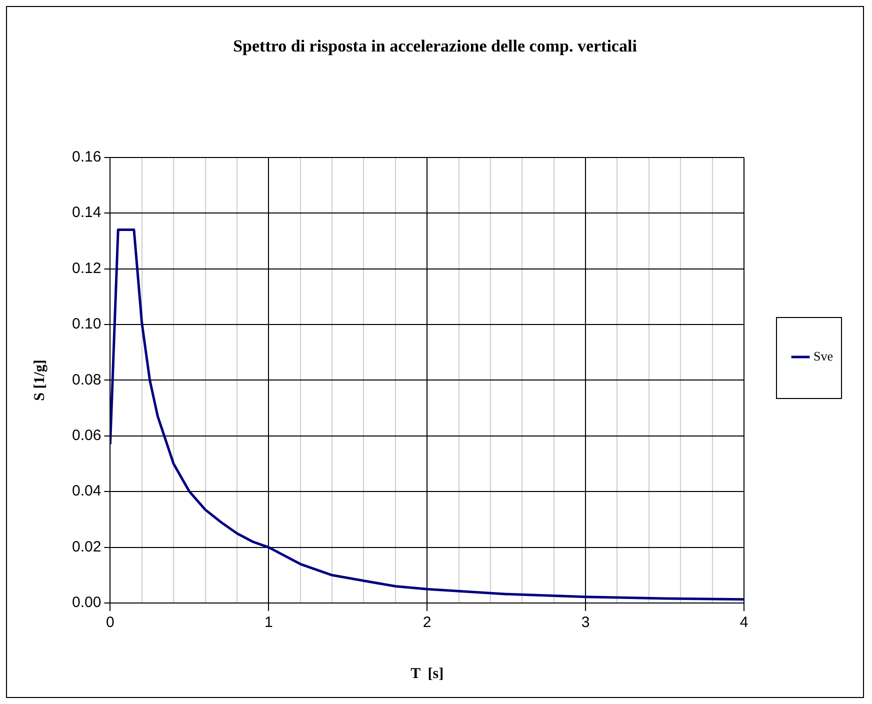 The image size is (872, 704). What do you see at coordinates (824, 356) in the screenshot?
I see `legend-label: Sve` at bounding box center [824, 356].